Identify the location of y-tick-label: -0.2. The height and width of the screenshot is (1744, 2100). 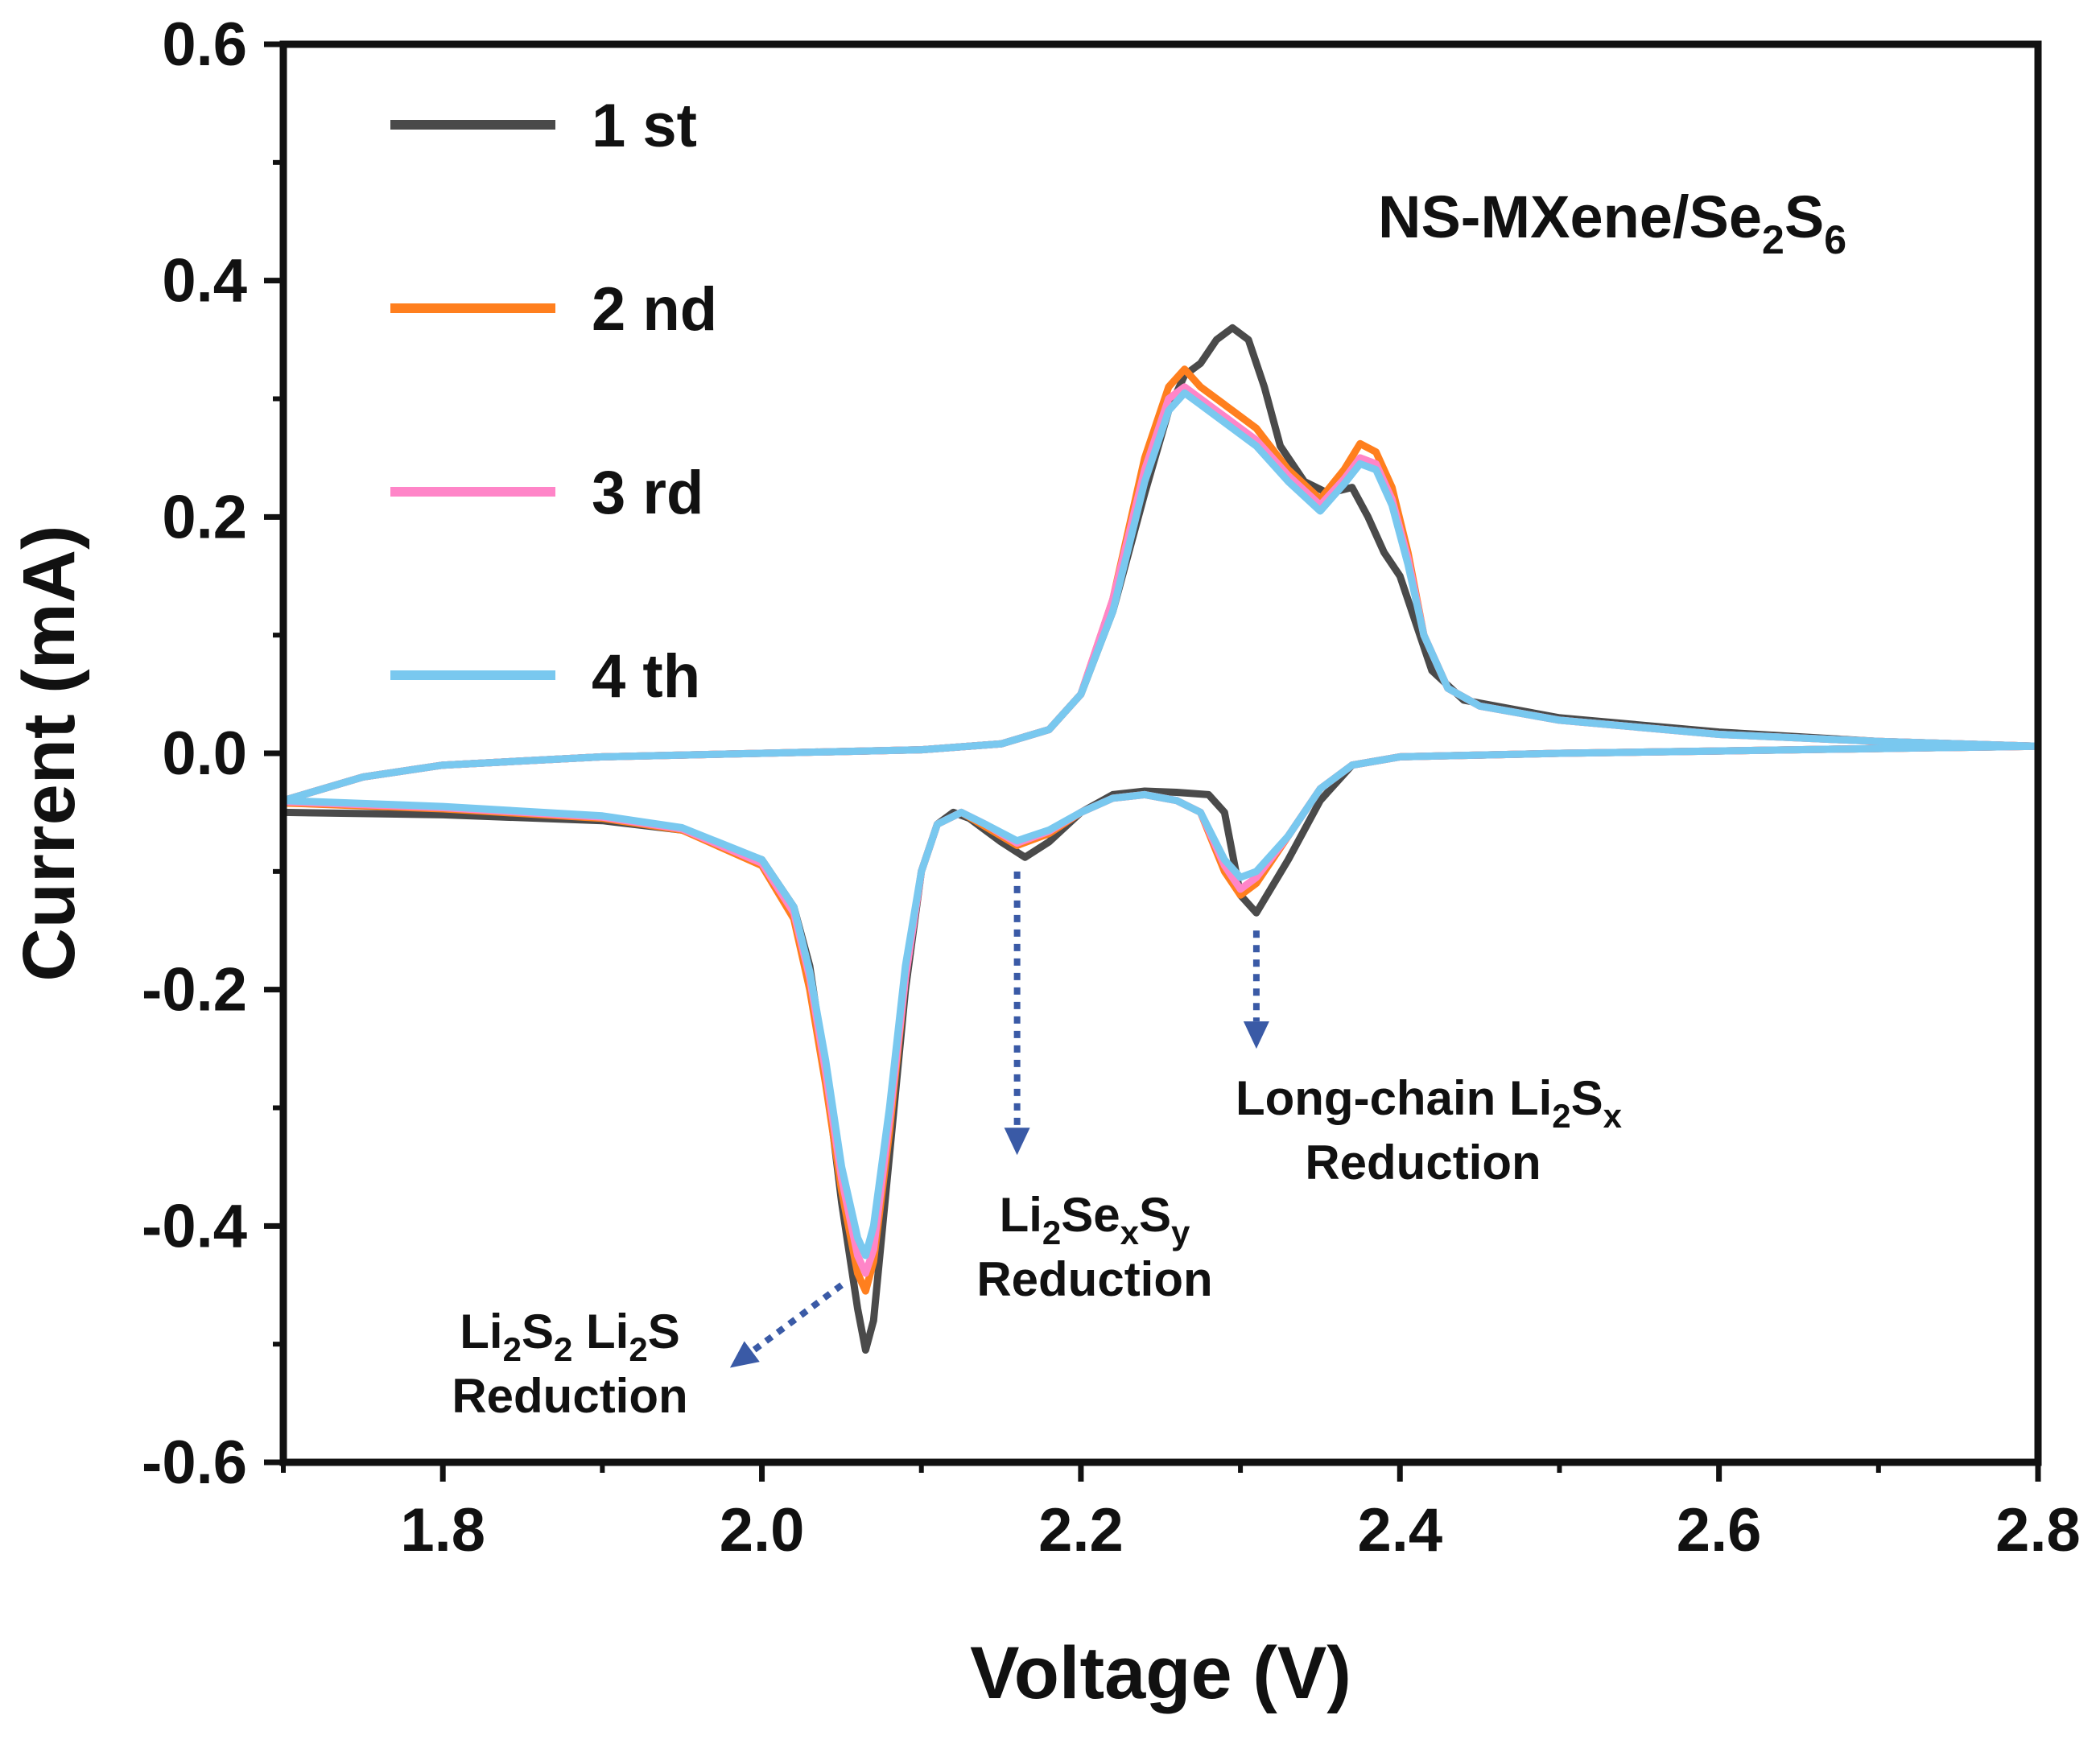
(194, 990).